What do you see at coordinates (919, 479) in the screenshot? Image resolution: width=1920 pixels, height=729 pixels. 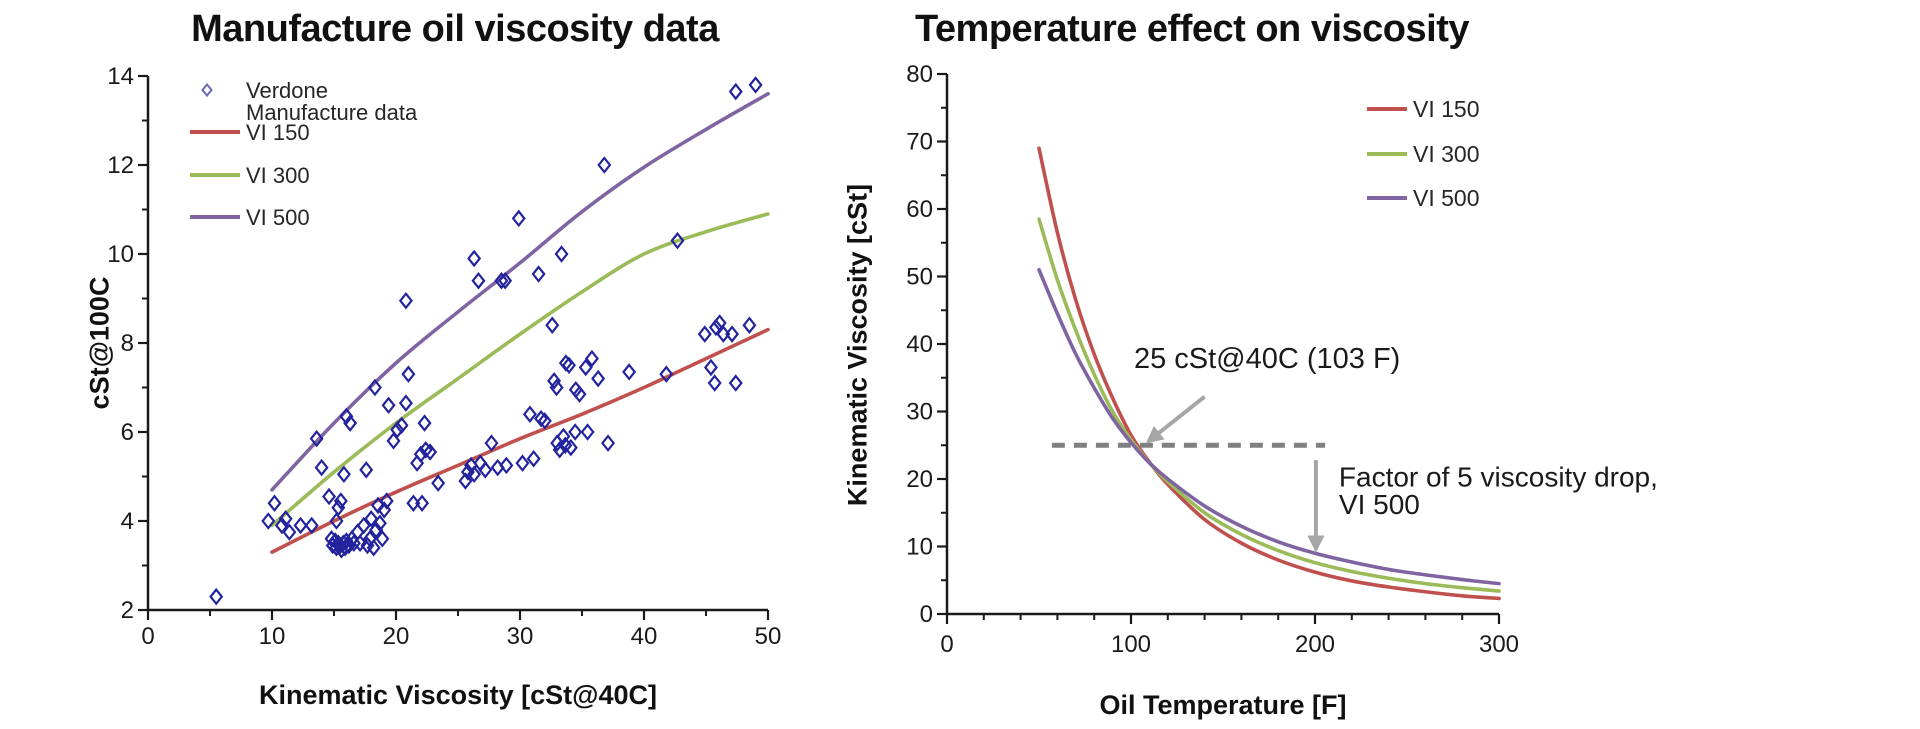 I see `y-tick-label: 20` at bounding box center [919, 479].